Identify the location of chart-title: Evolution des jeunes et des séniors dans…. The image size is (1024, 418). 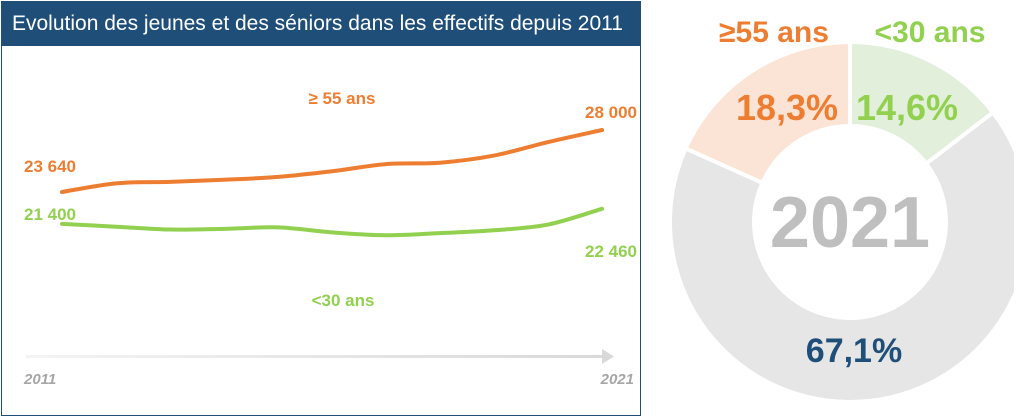
(321, 24).